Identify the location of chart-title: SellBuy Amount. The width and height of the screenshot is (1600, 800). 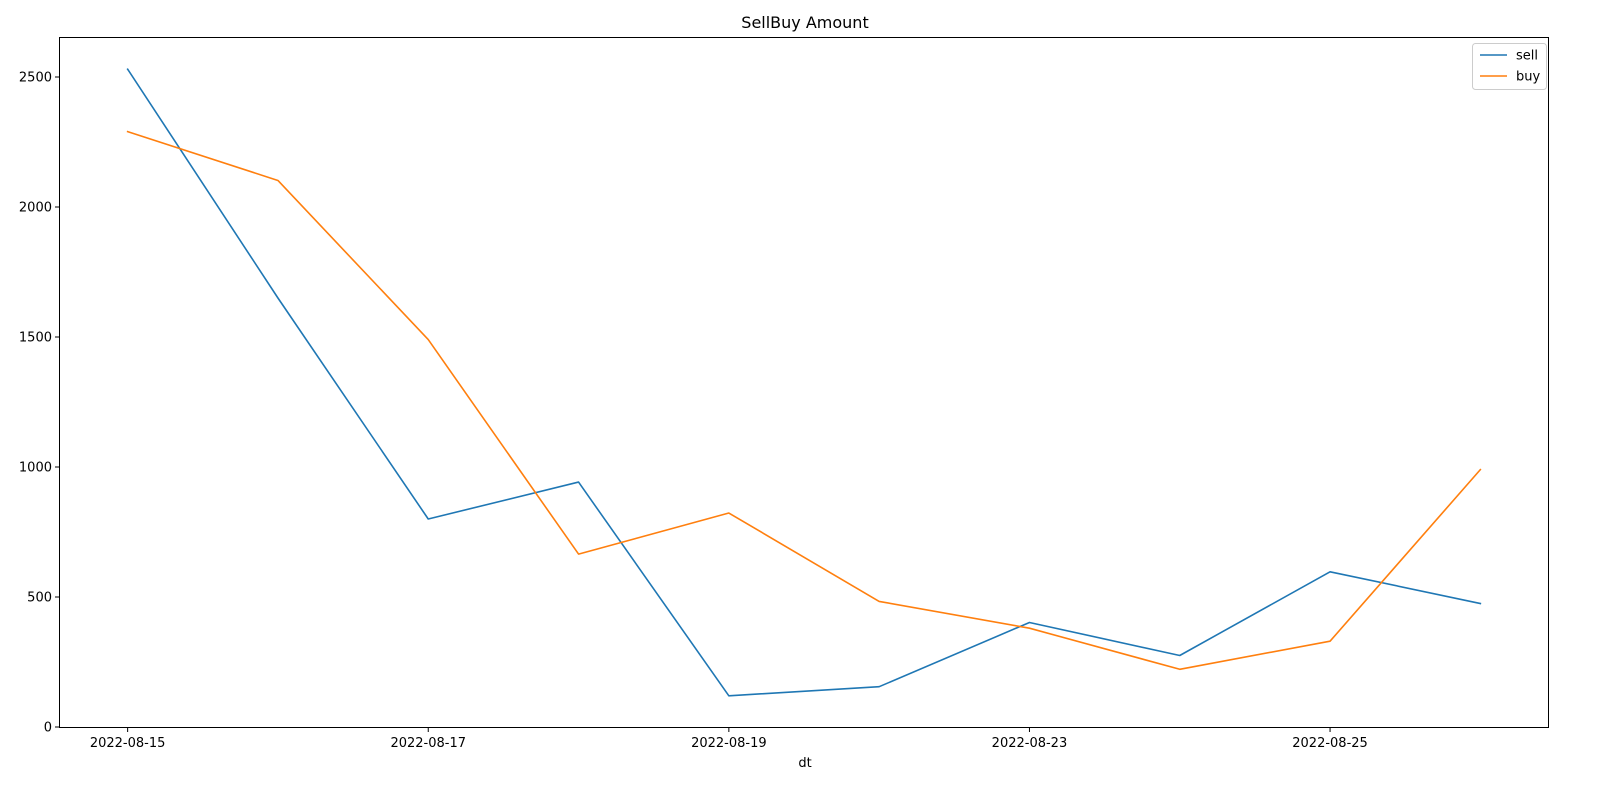
(804, 22).